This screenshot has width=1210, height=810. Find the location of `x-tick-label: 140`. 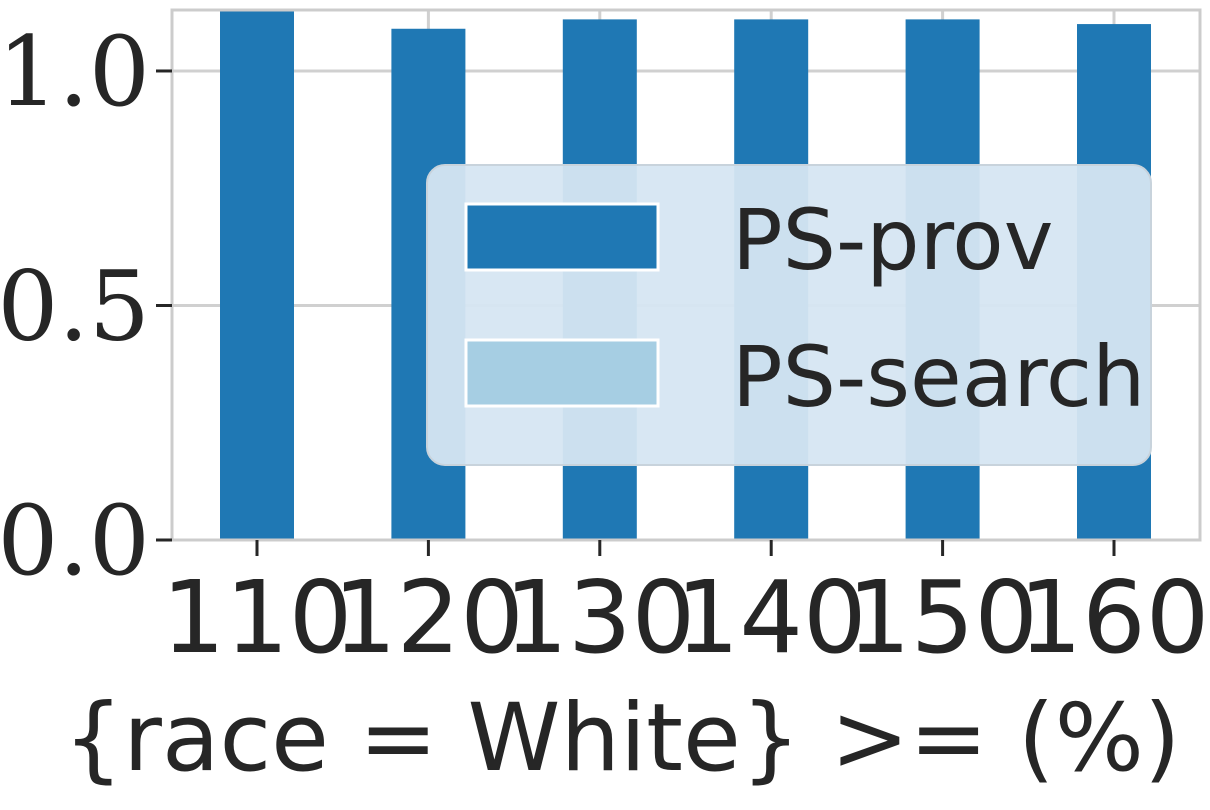

x-tick-label: 140 is located at coordinates (771, 617).